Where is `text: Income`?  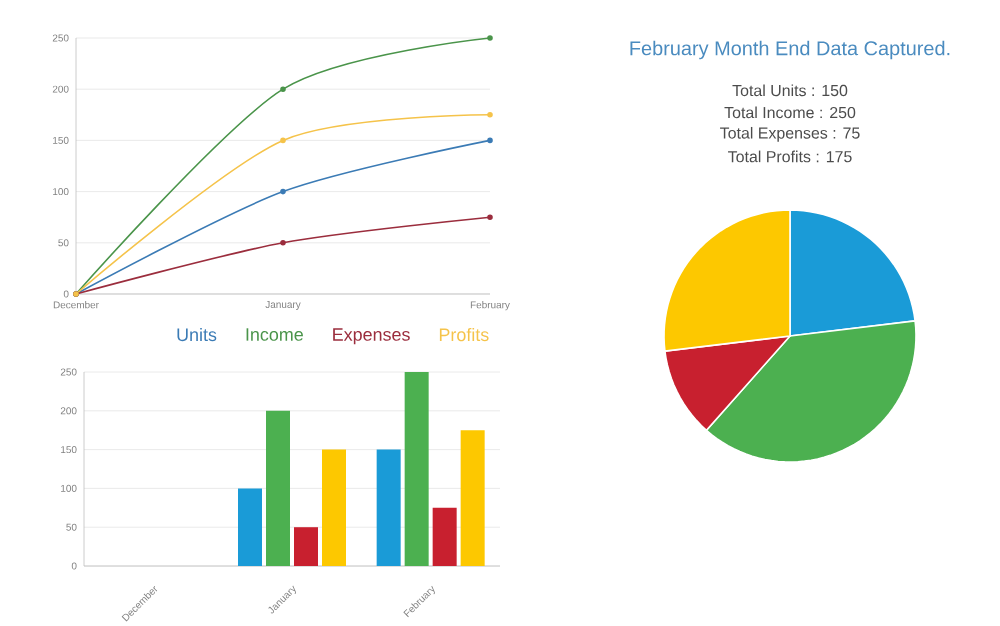
text: Income is located at coordinates (274, 334).